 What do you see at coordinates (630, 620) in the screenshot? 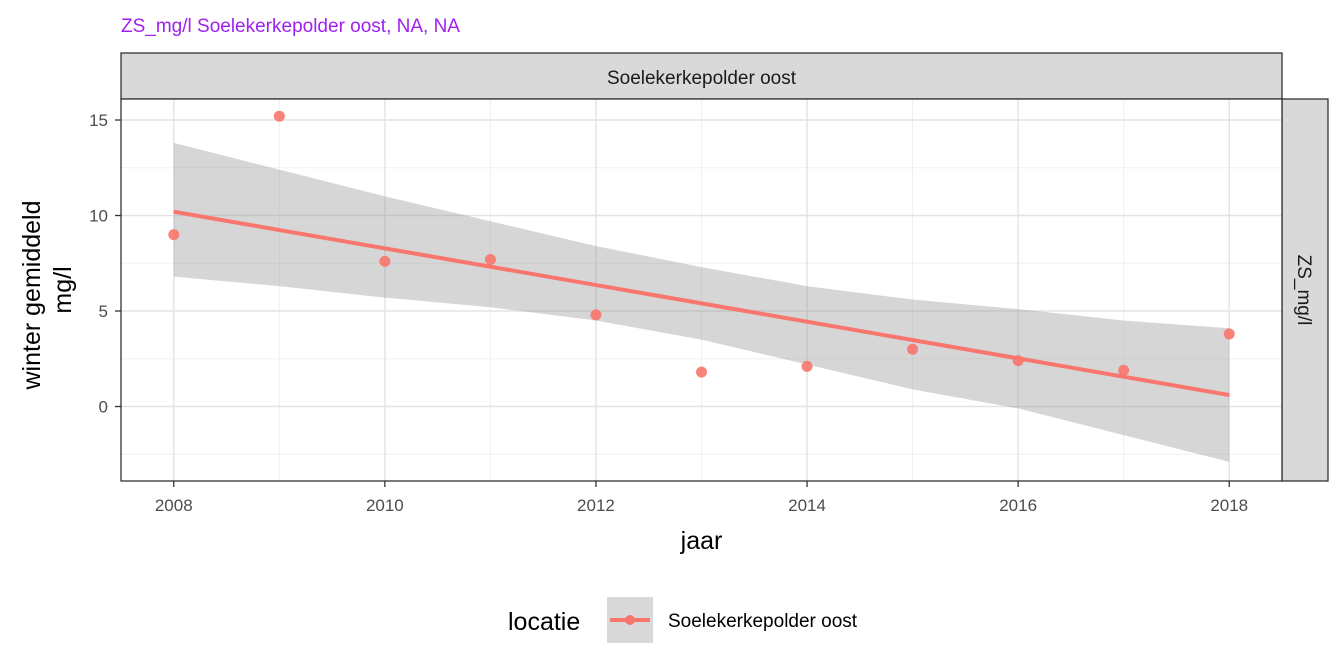
I see `legend-key-point` at bounding box center [630, 620].